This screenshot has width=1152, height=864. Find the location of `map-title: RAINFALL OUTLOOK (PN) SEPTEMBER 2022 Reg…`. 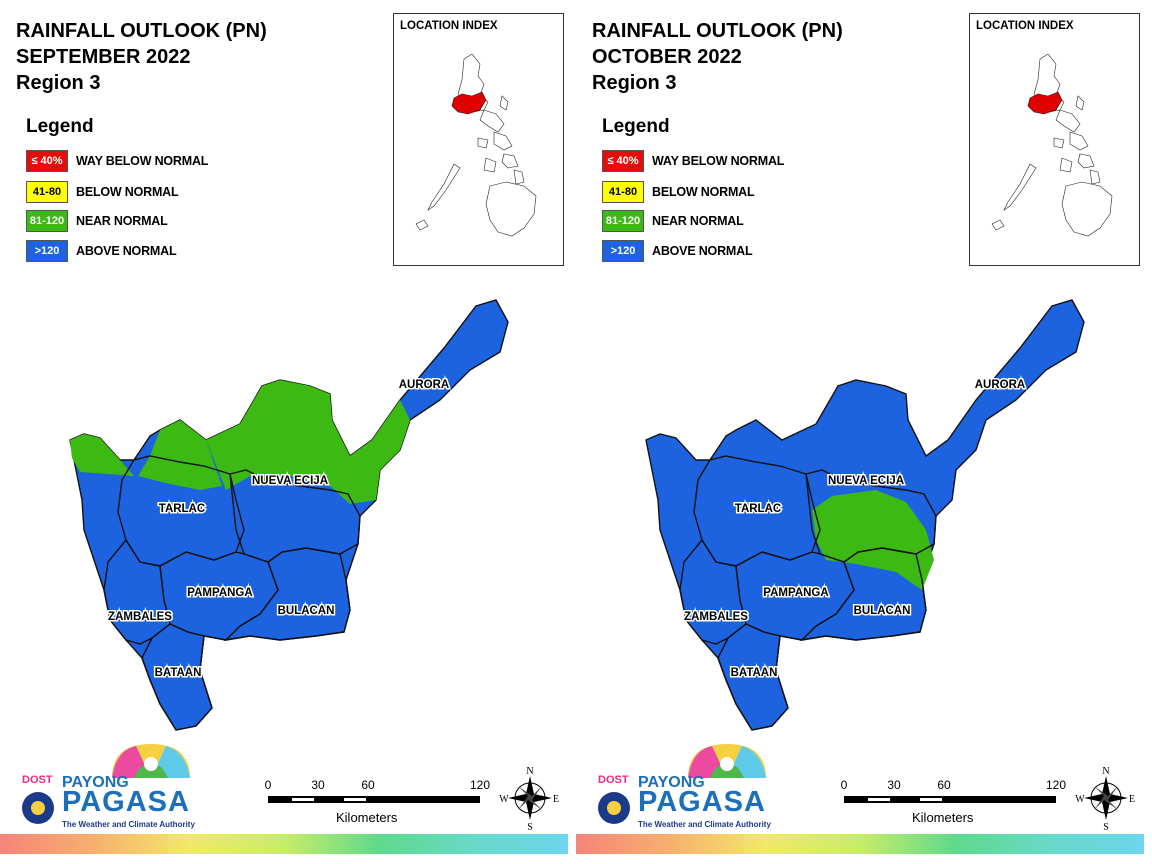

map-title: RAINFALL OUTLOOK (PN) SEPTEMBER 2022 Reg… is located at coordinates (141, 57).